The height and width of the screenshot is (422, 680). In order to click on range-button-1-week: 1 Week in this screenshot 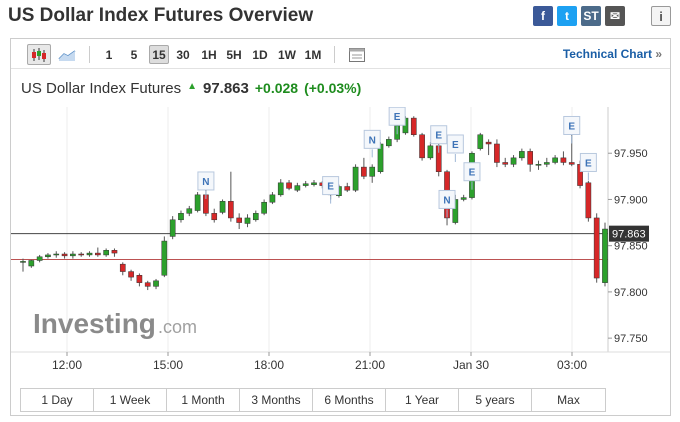, I will do `click(130, 400)`.